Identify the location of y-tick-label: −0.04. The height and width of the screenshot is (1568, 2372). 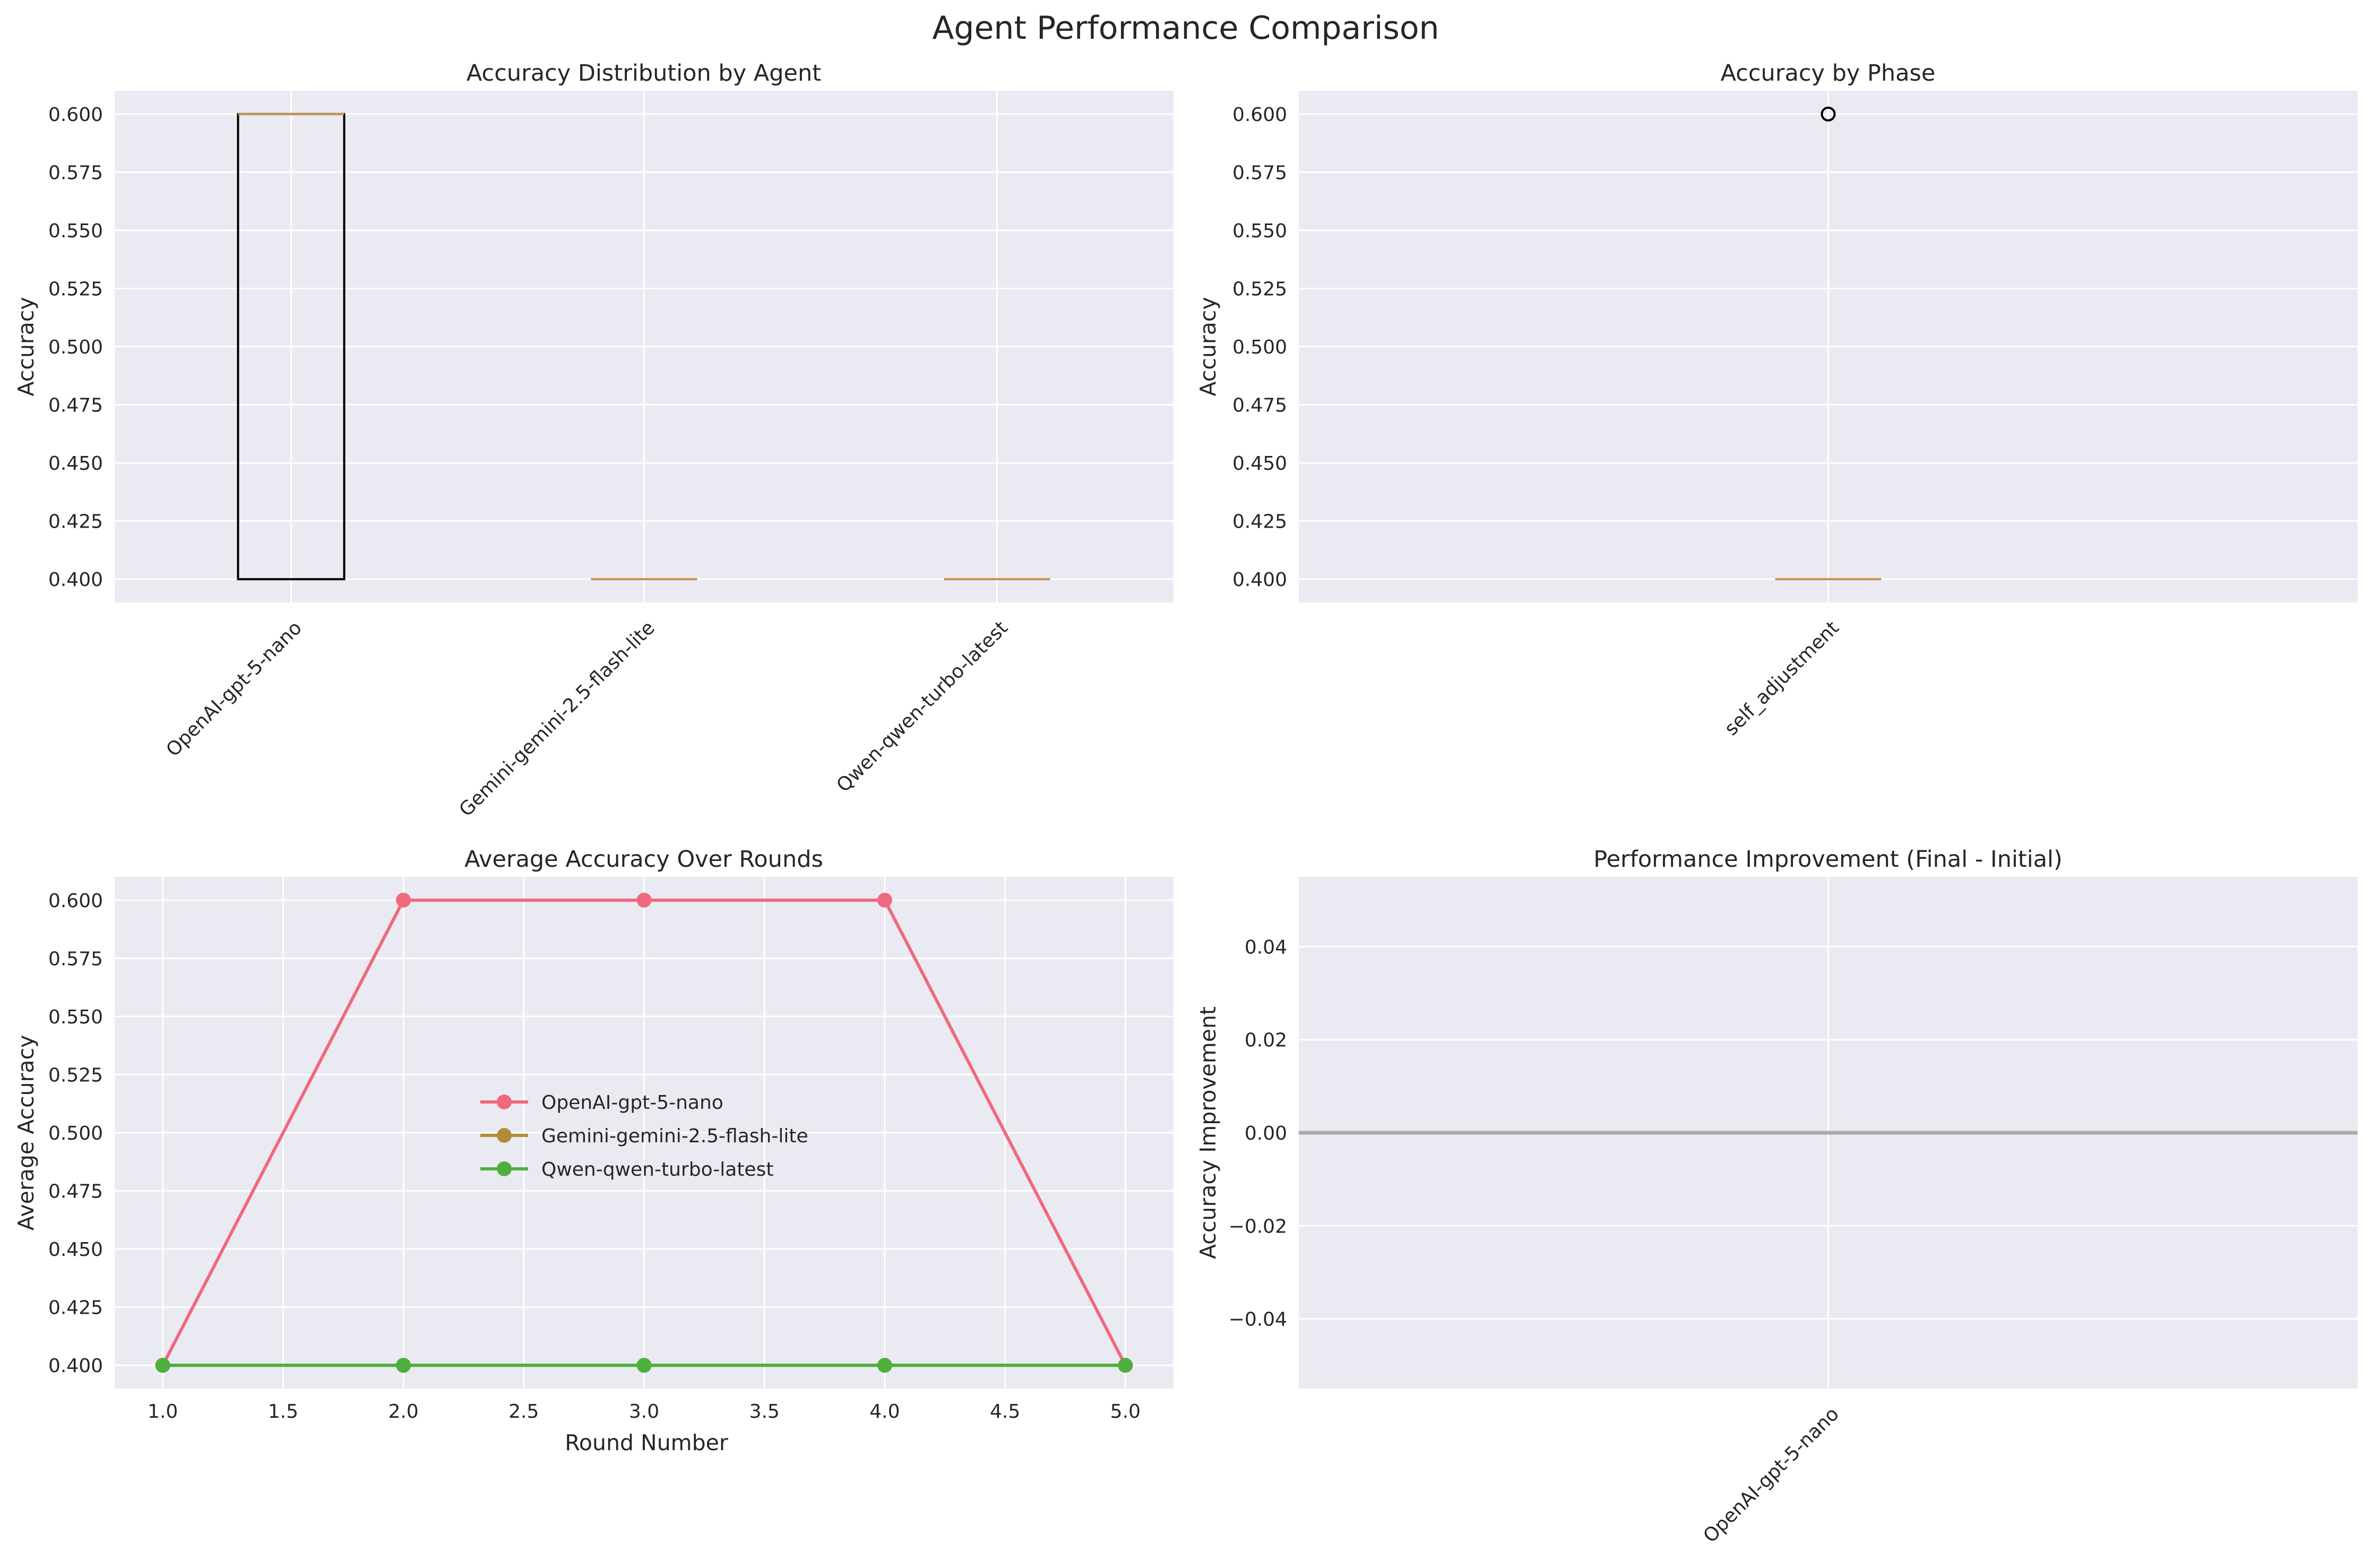
(1258, 1320).